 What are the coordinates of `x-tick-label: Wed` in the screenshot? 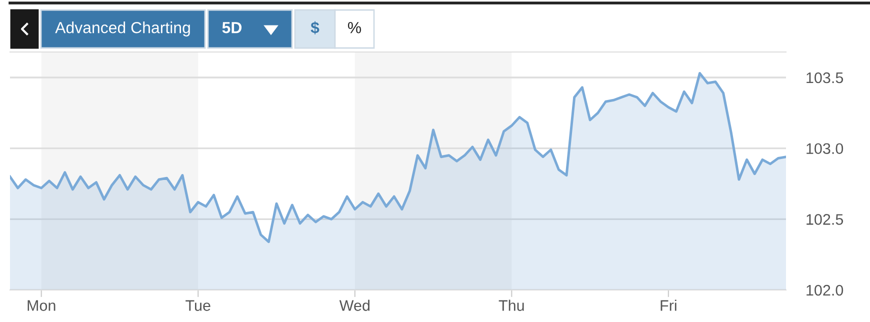 It's located at (354, 305).